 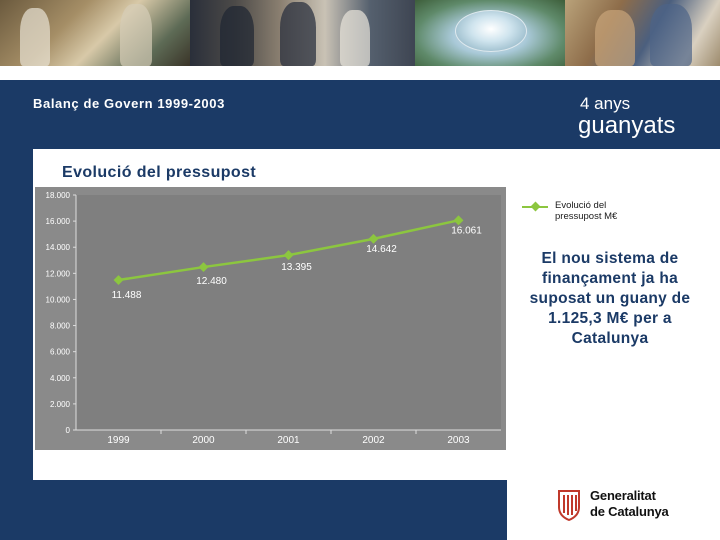 I want to click on dome-shape, so click(x=491, y=31).